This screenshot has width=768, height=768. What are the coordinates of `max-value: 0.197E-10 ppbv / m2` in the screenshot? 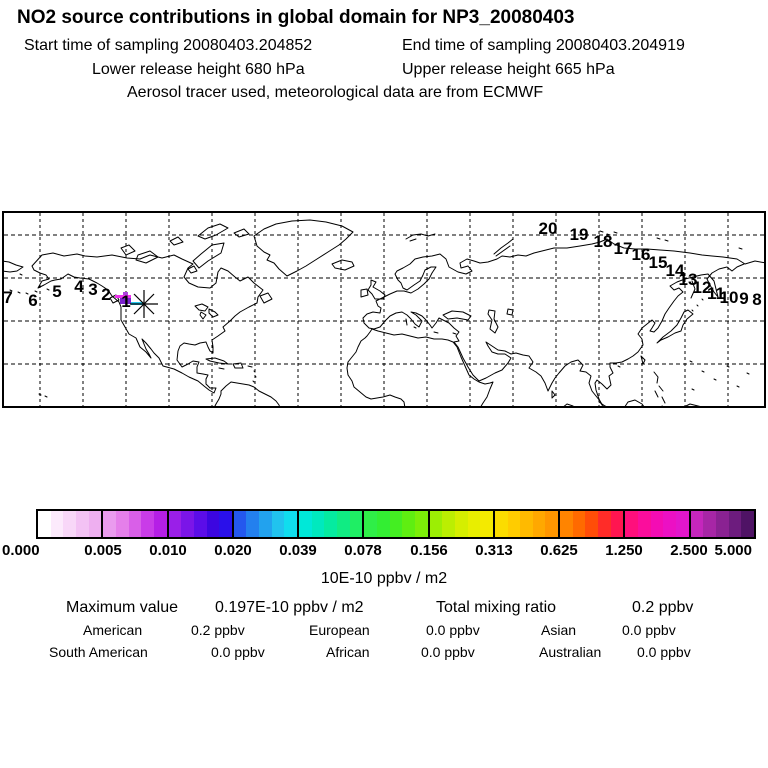 It's located at (289, 607).